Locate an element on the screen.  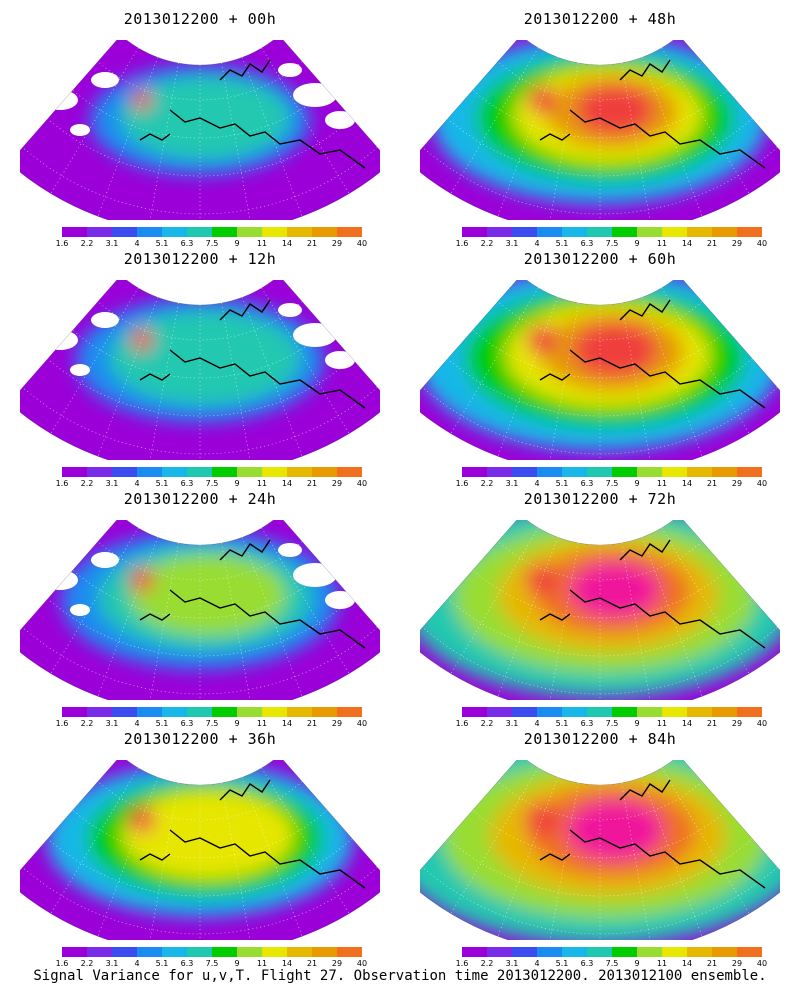
panel-title: 2013012200 + 72h is located at coordinates (600, 499).